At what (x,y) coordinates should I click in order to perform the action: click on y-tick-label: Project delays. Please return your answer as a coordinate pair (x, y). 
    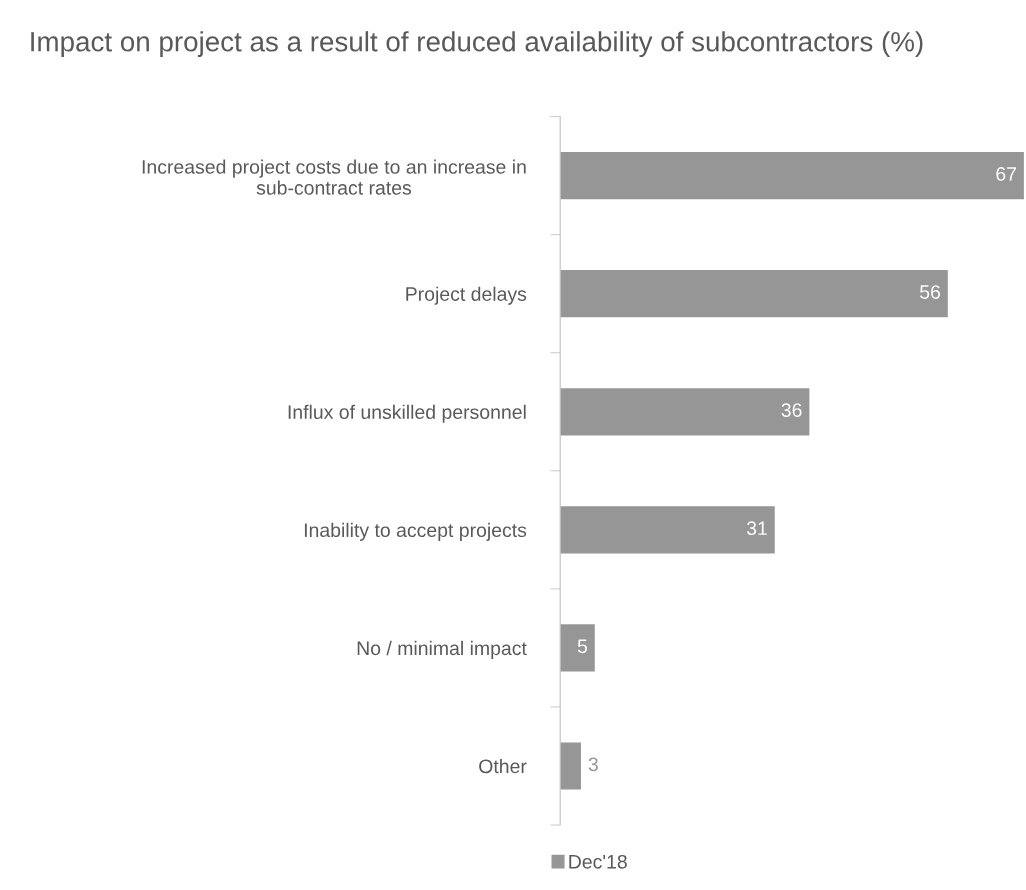
    Looking at the image, I should click on (466, 295).